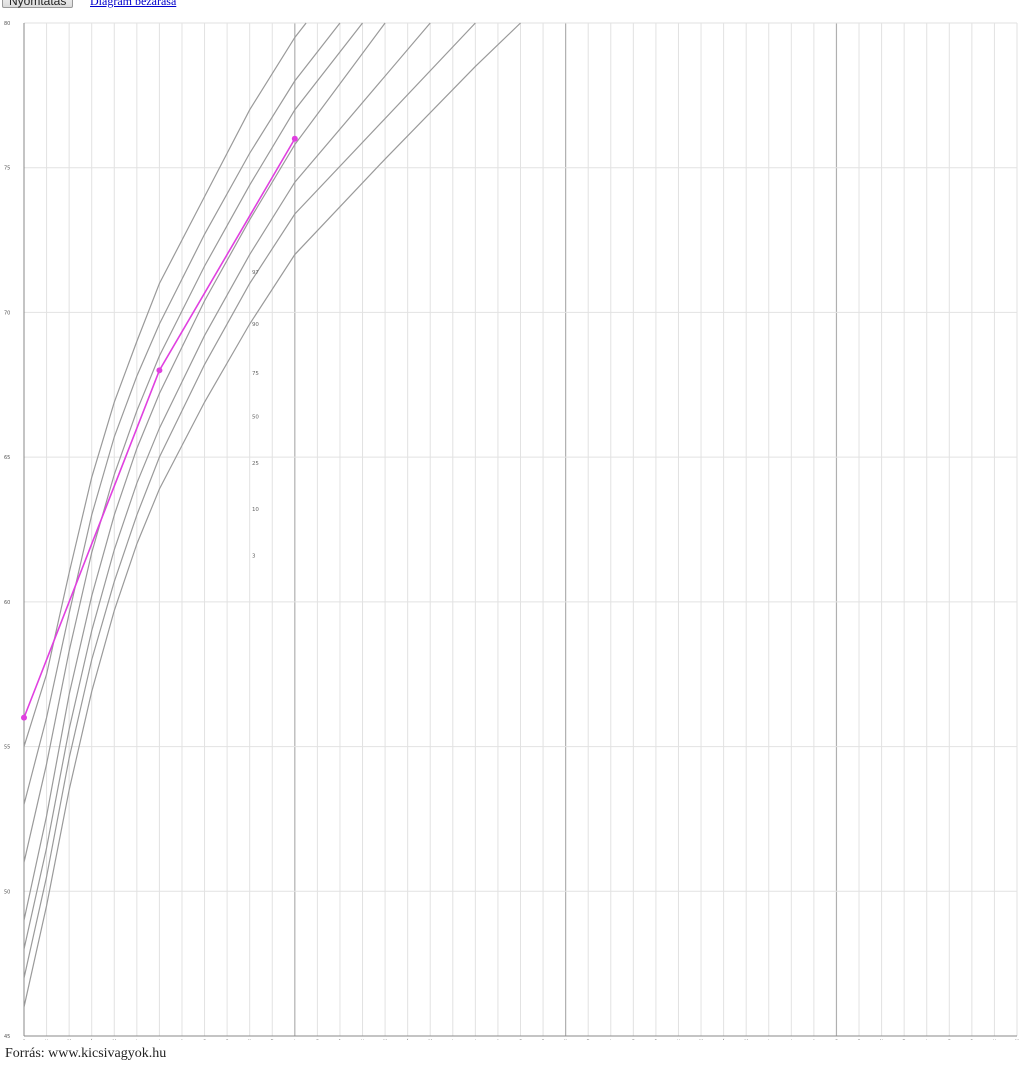 Image resolution: width=1031 pixels, height=1068 pixels. I want to click on toolbar: Nyomtatás Diagram bezárása, so click(515, 5).